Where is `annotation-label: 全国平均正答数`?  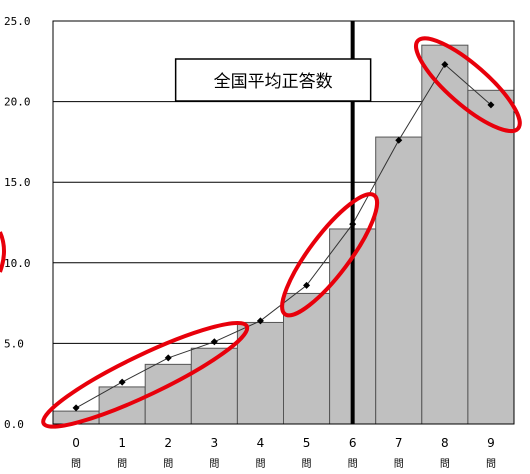
annotation-label: 全国平均正答数 is located at coordinates (273, 82).